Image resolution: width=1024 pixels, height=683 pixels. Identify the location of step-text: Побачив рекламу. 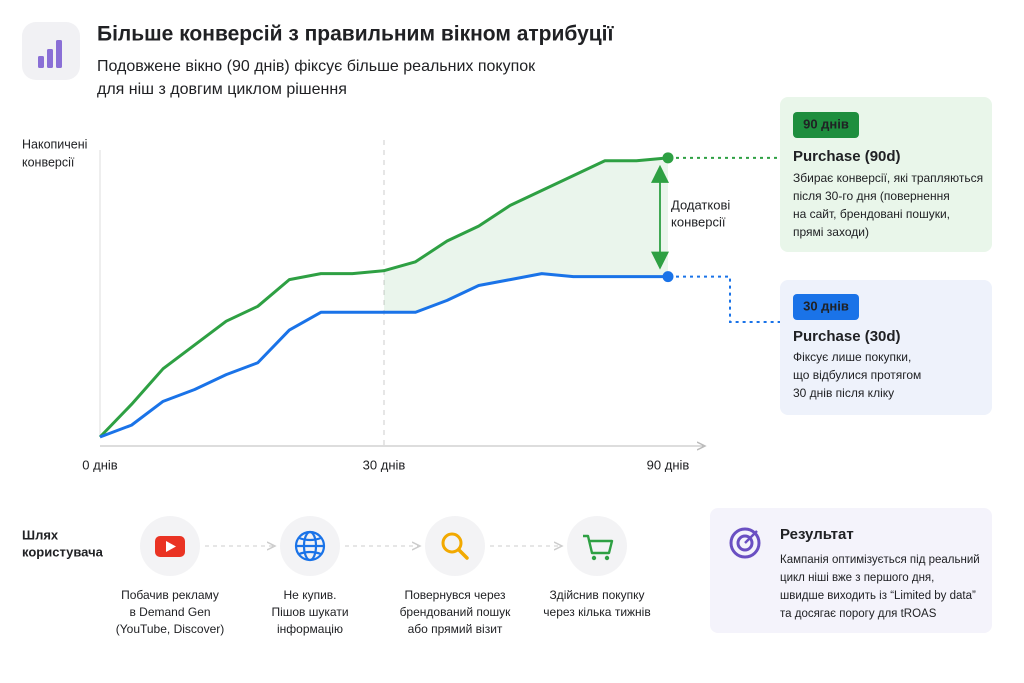
(170, 595).